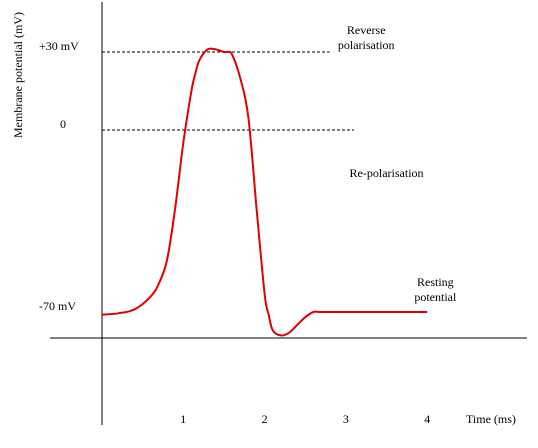  I want to click on annotation-0: Reverse polarisation, so click(366, 37).